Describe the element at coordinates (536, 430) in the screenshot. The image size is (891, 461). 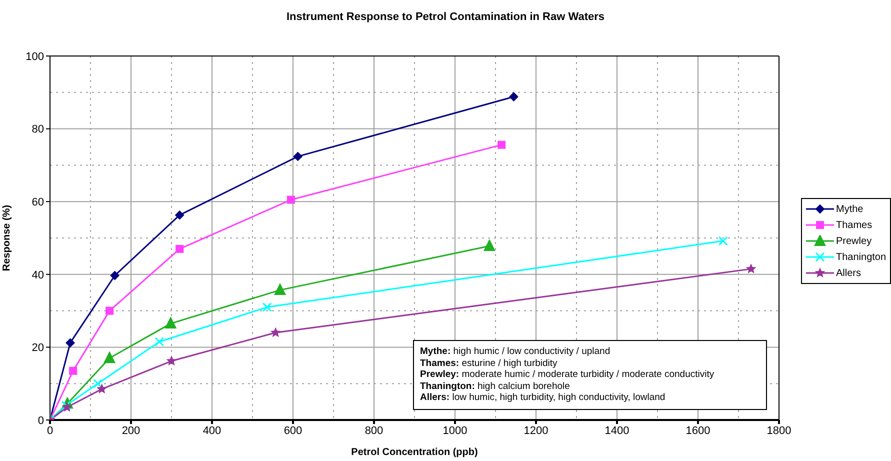
I see `x-tick-label: 1200` at that location.